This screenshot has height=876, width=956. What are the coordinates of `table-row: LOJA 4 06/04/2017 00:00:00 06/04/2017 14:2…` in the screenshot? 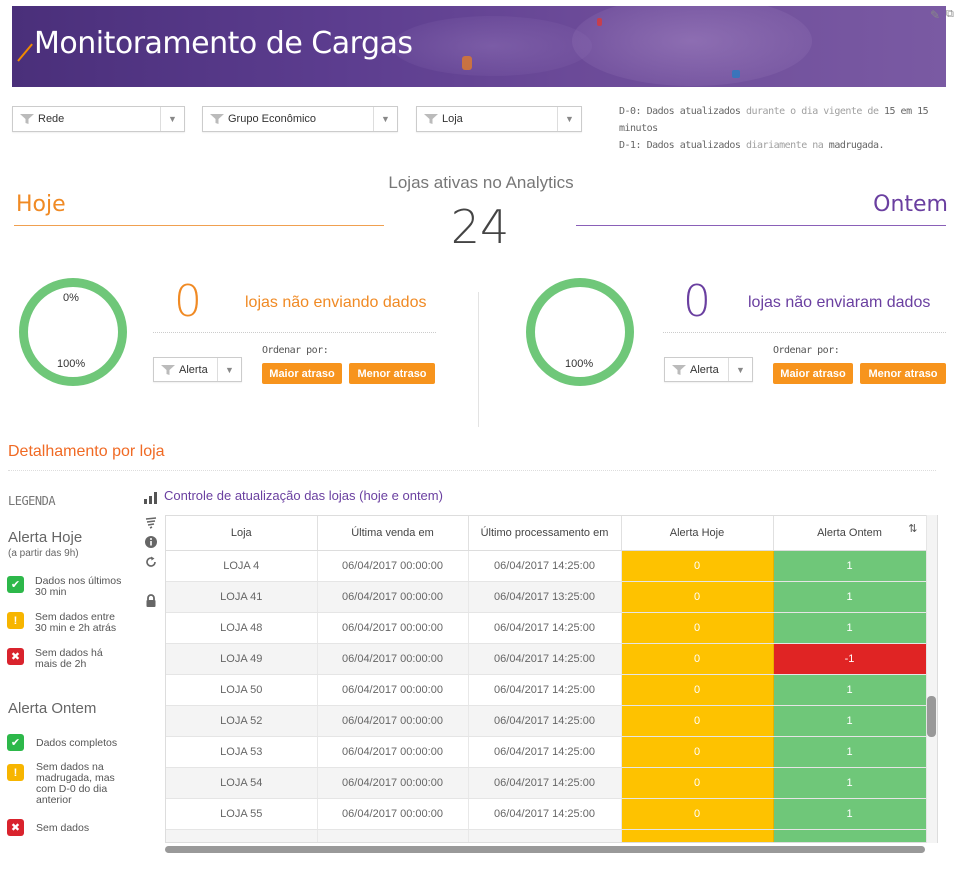 It's located at (546, 566).